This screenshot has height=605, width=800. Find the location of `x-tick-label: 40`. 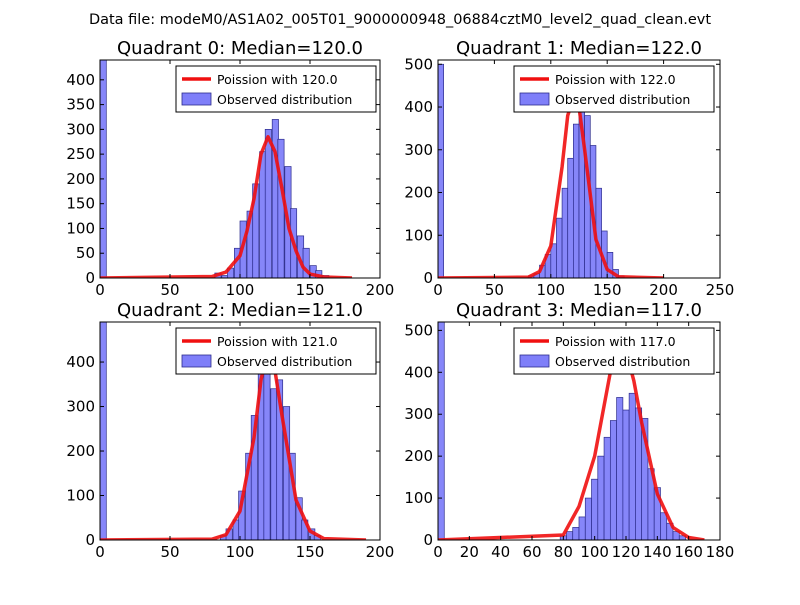

x-tick-label: 40 is located at coordinates (500, 552).